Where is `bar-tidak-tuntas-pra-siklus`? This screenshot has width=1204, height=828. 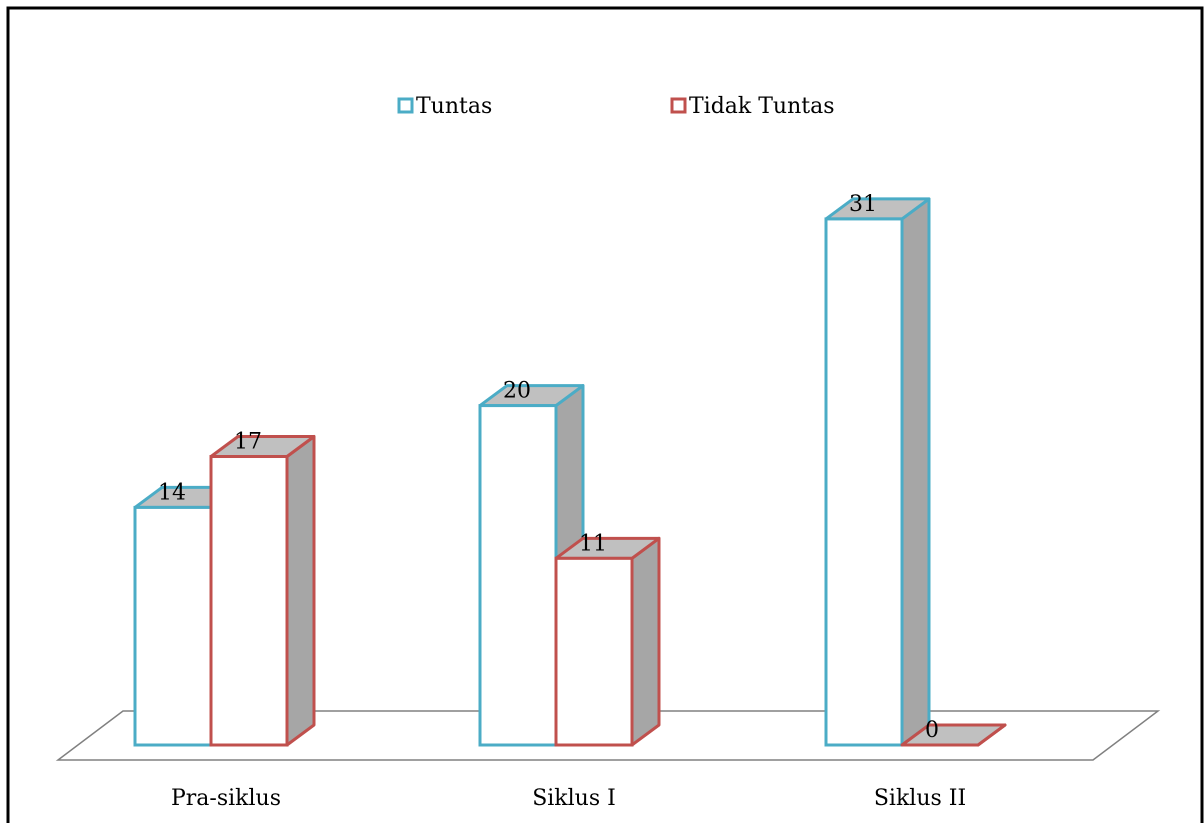 bar-tidak-tuntas-pra-siklus is located at coordinates (262, 591).